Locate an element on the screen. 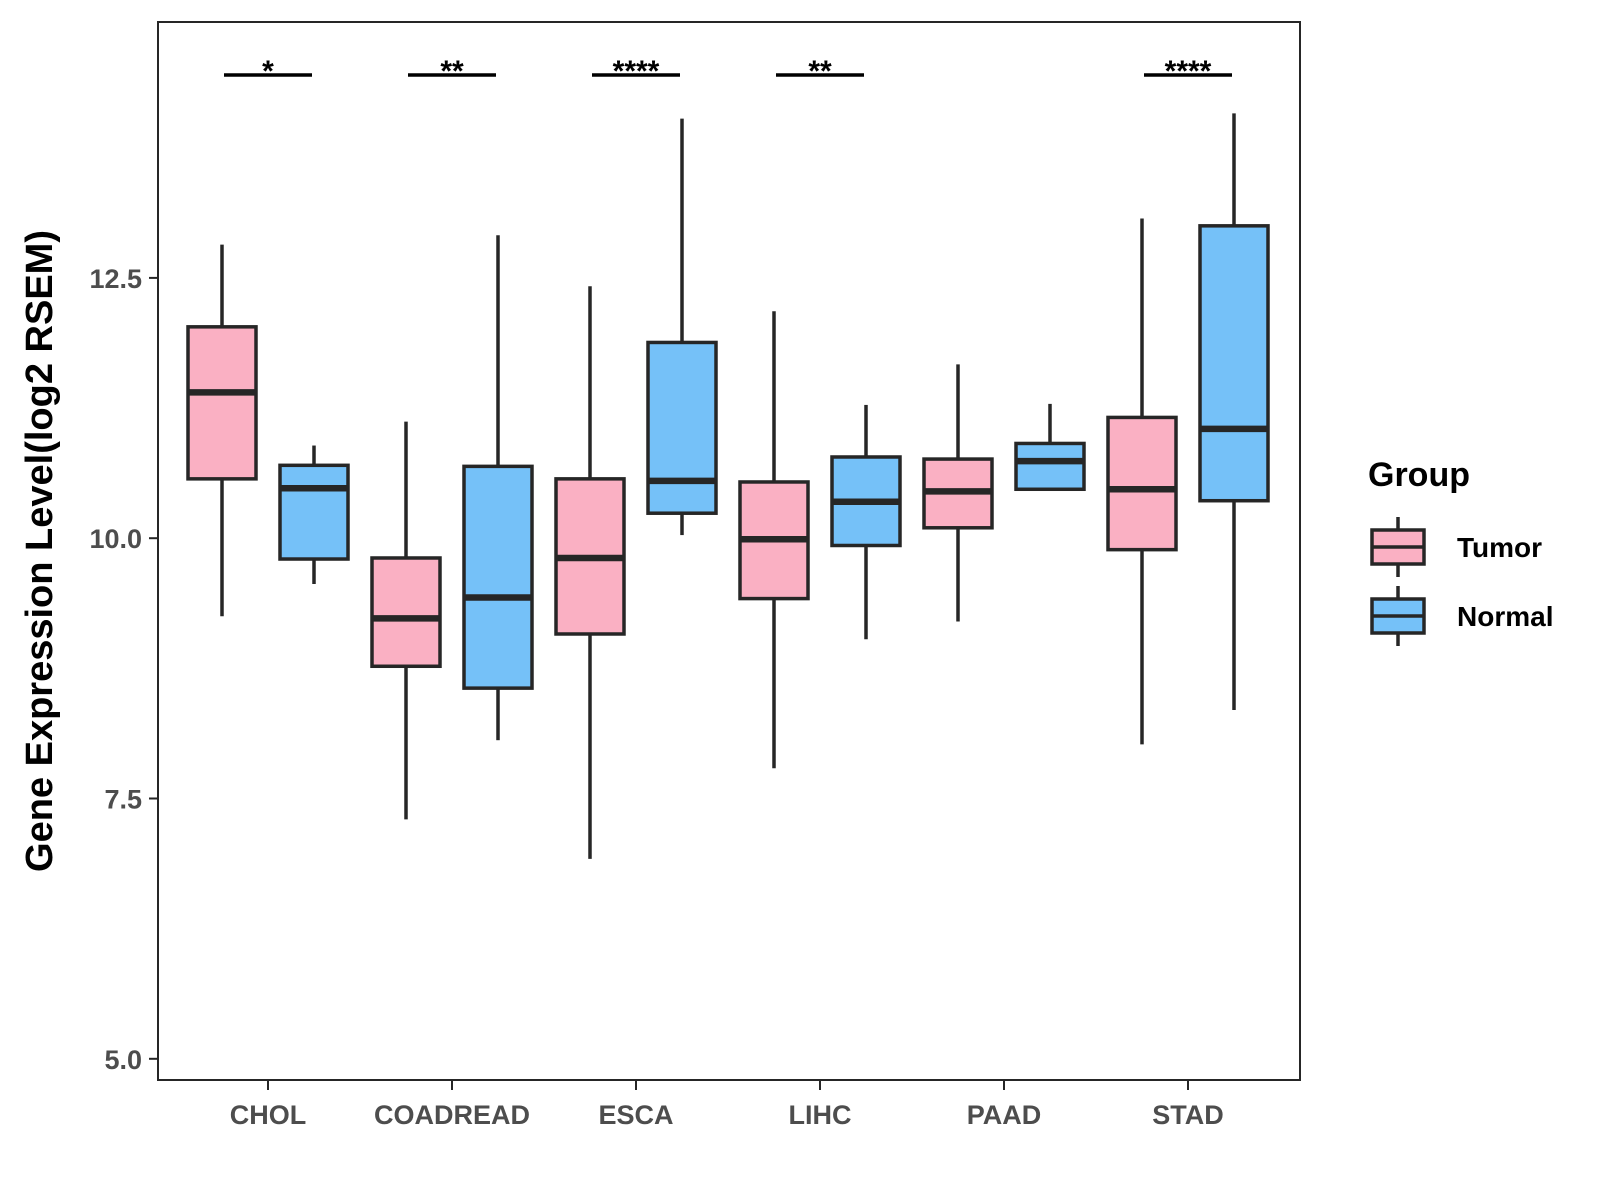  significance-brackets: * ** **** ** **** is located at coordinates (728, 71).